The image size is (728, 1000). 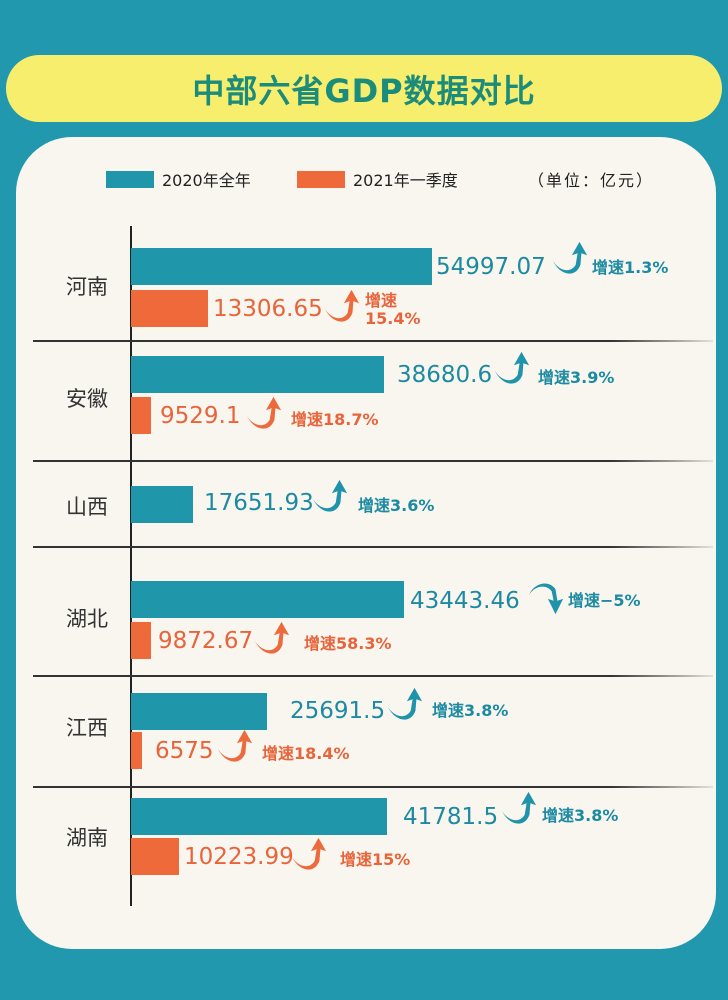 What do you see at coordinates (206, 641) in the screenshot?
I see `value-2021q1: 9872.67` at bounding box center [206, 641].